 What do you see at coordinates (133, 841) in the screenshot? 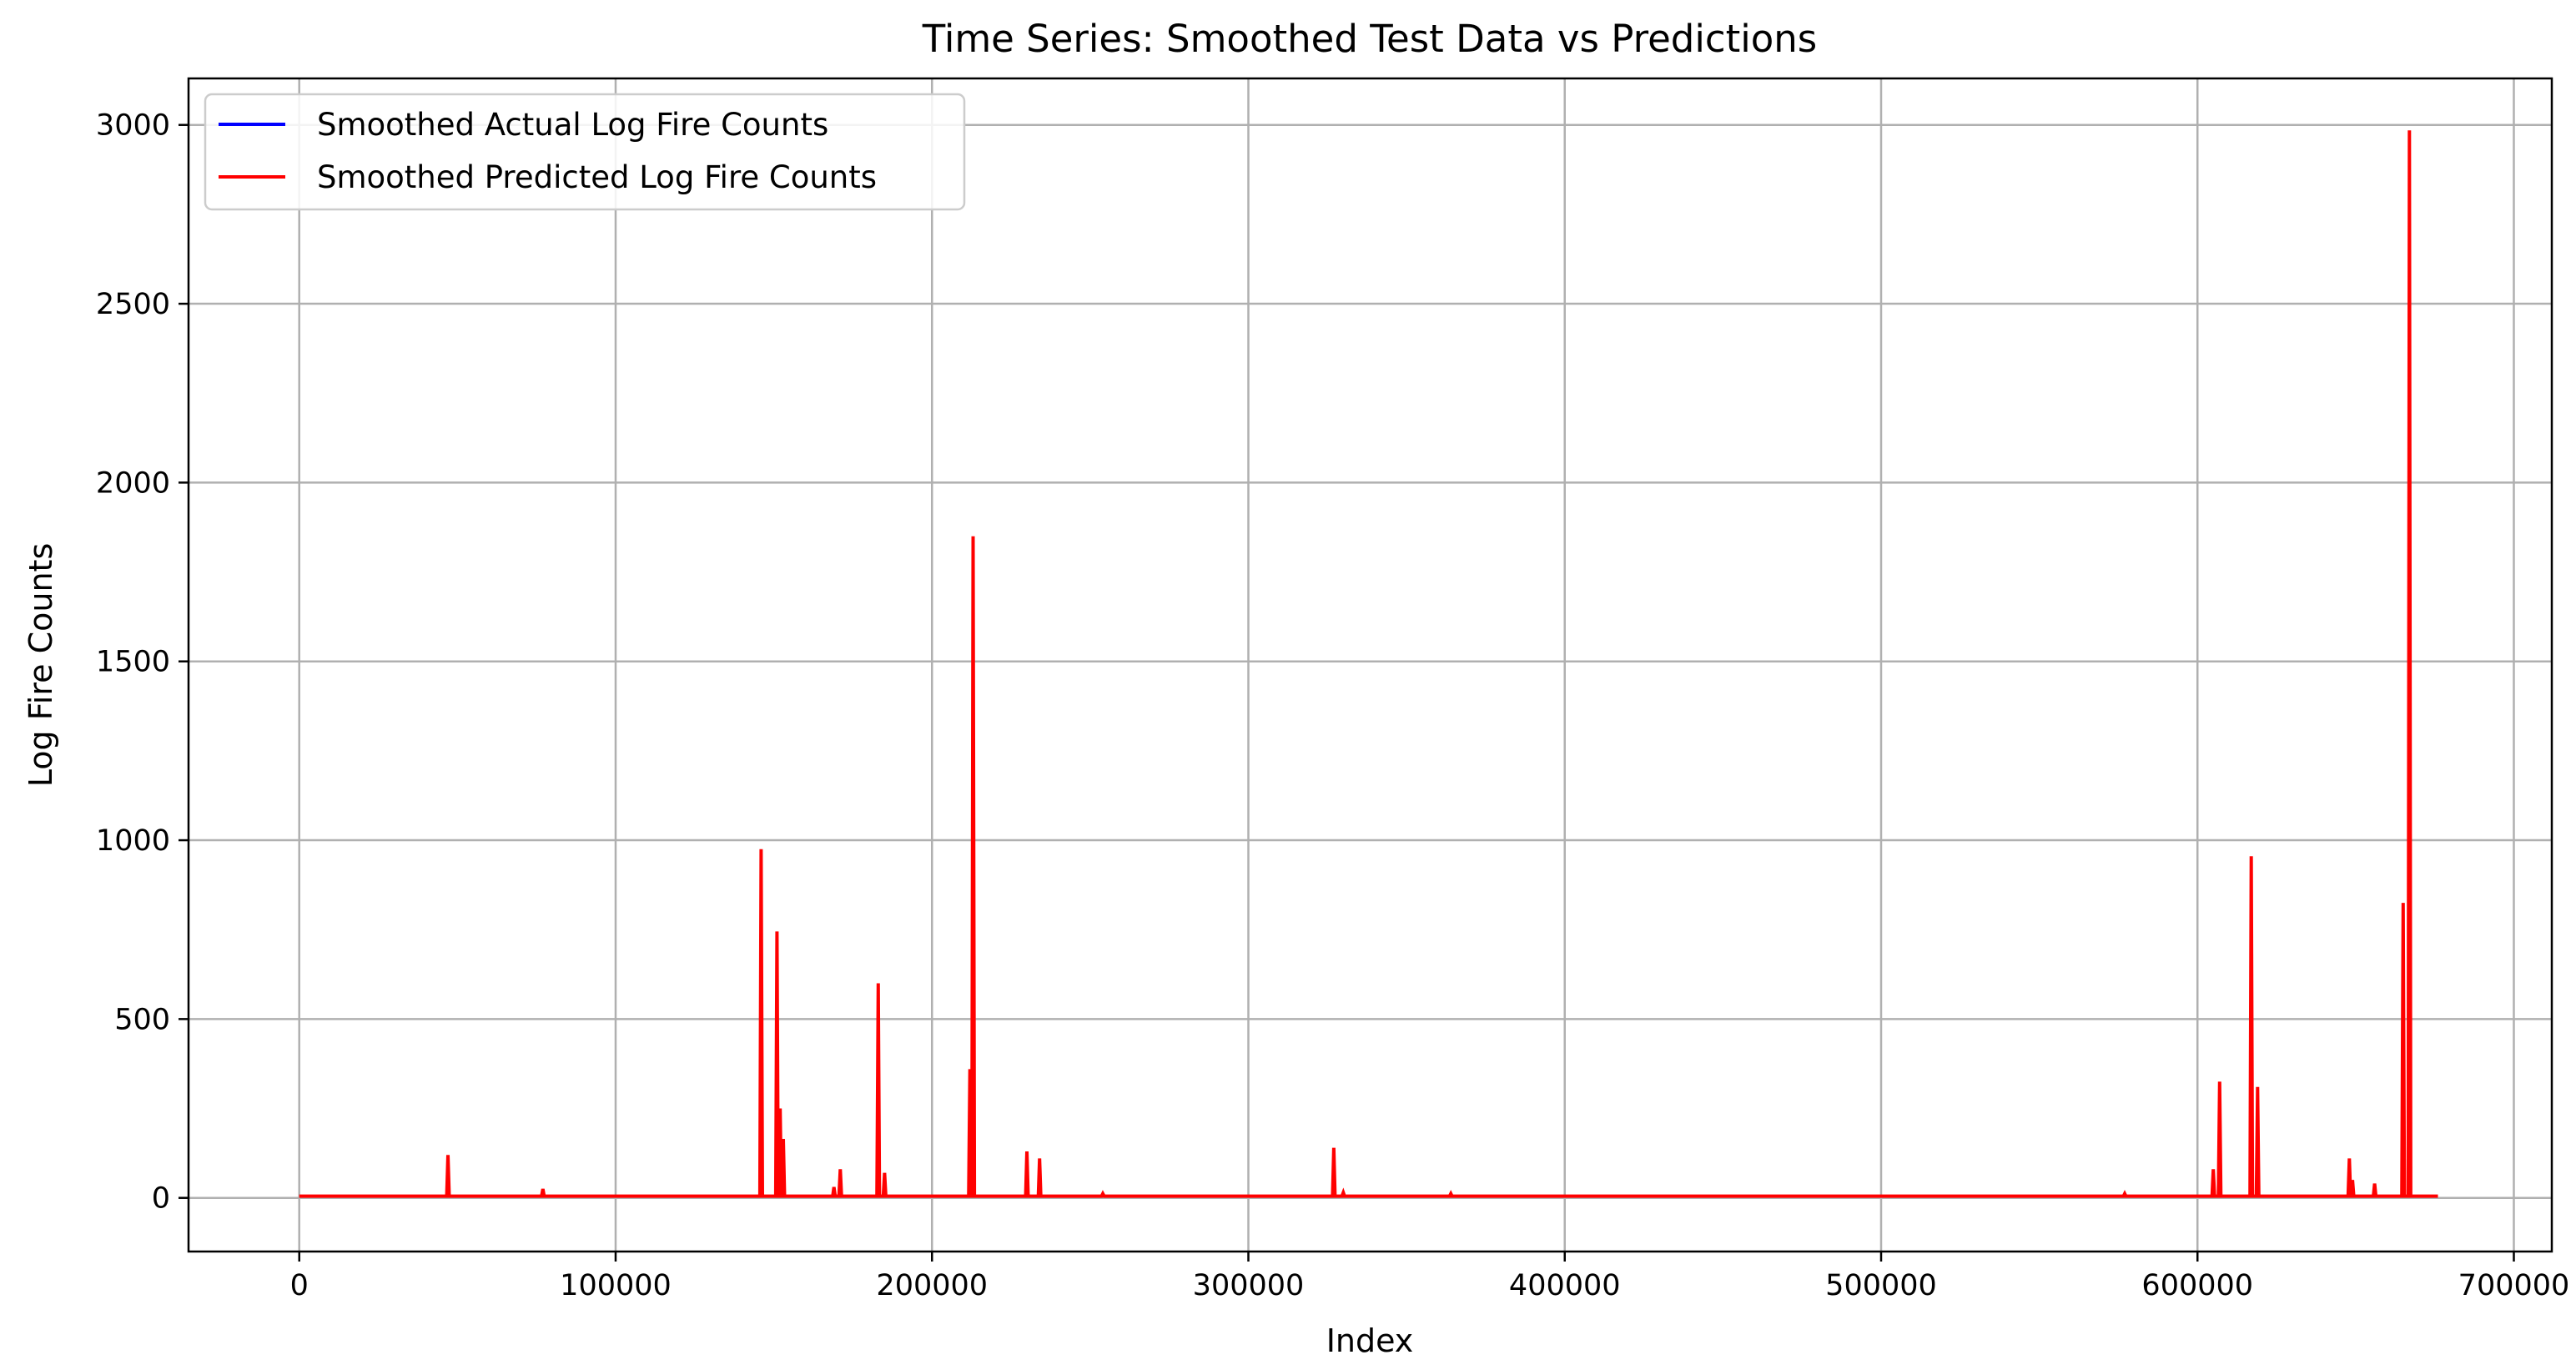
I see `y-tick-label-2: 1000` at bounding box center [133, 841].